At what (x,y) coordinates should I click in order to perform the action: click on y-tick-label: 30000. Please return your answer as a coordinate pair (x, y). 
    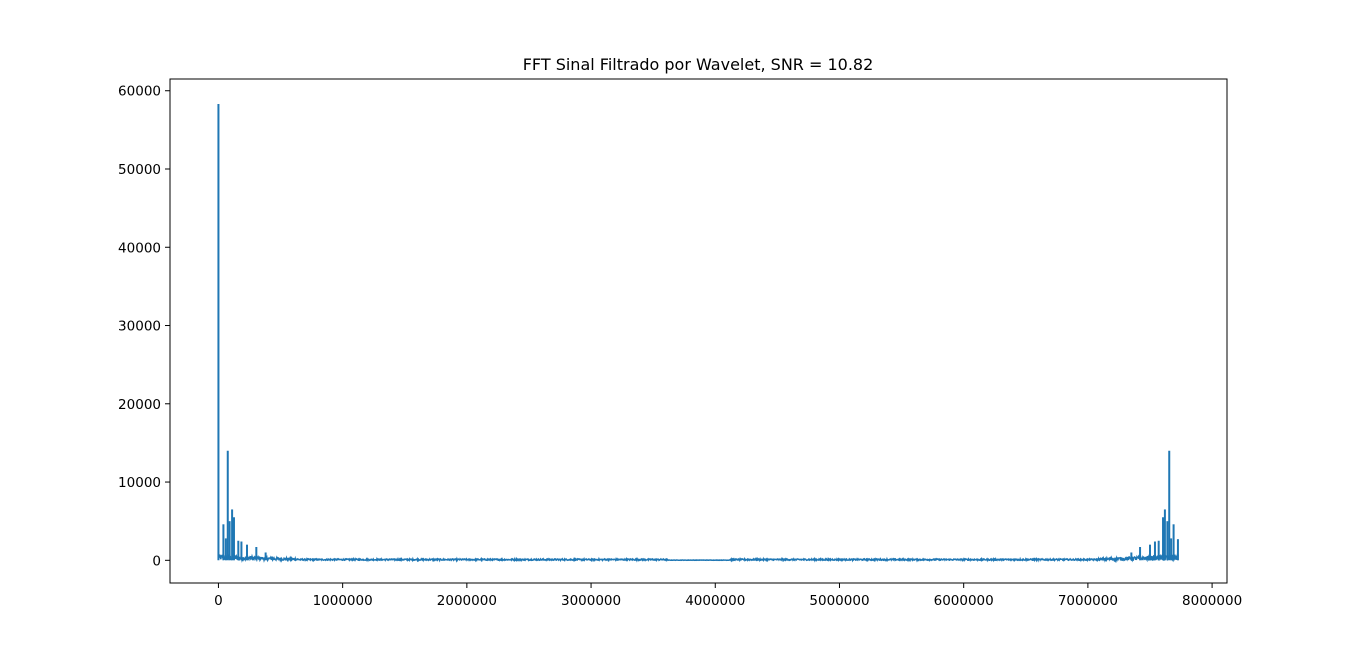
    Looking at the image, I should click on (139, 327).